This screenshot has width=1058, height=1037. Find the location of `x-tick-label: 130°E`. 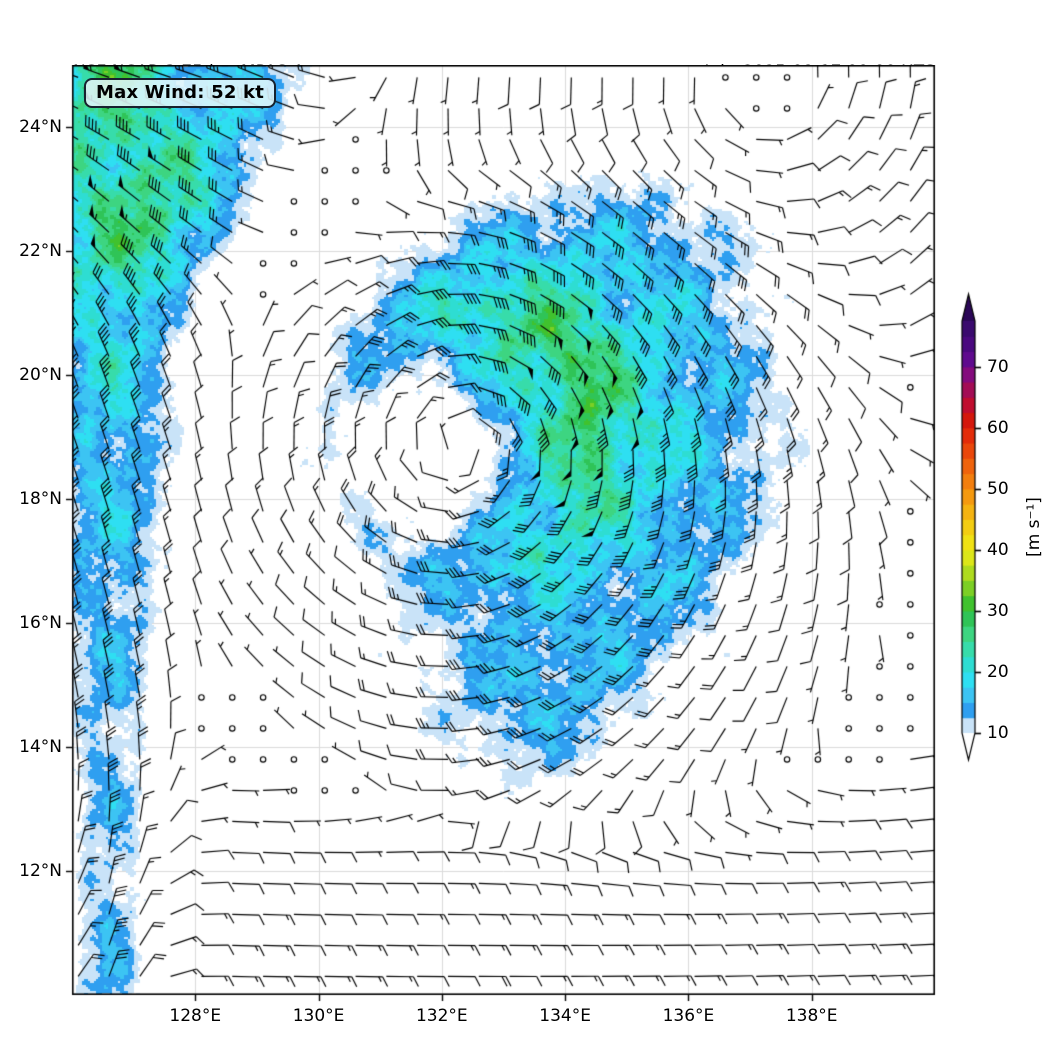

x-tick-label: 130°E is located at coordinates (318, 1016).